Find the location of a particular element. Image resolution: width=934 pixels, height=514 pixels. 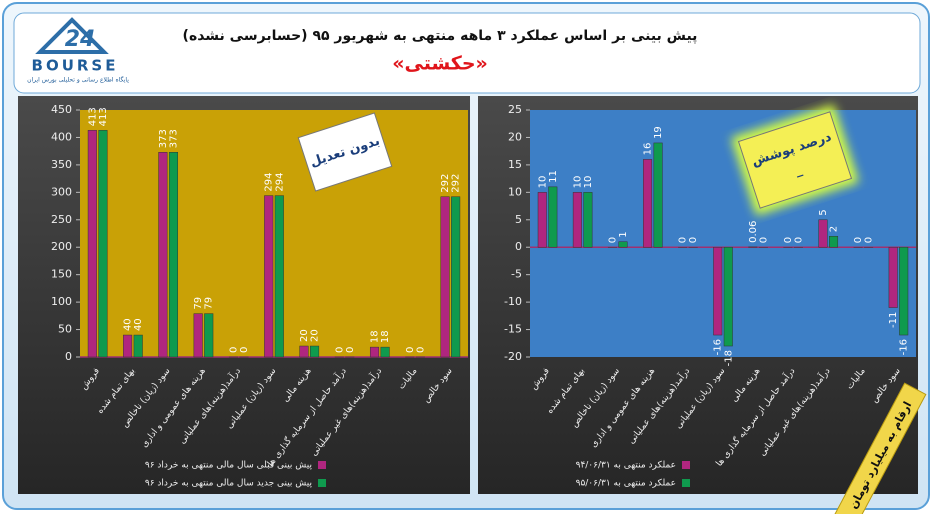

logo-caption: پایگاه اطلاع رسانی و تحلیلی بورس ایران is located at coordinates (78, 80).